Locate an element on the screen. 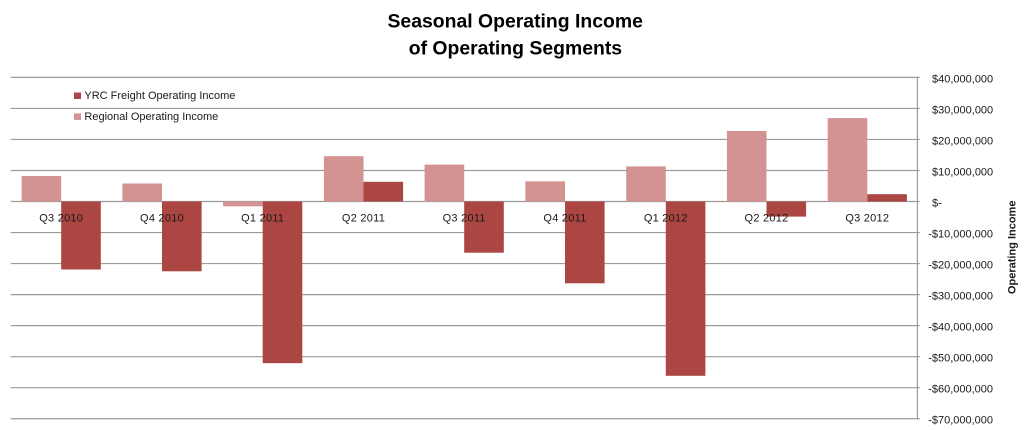  svg-text: -$70,000,000 is located at coordinates (960, 421).